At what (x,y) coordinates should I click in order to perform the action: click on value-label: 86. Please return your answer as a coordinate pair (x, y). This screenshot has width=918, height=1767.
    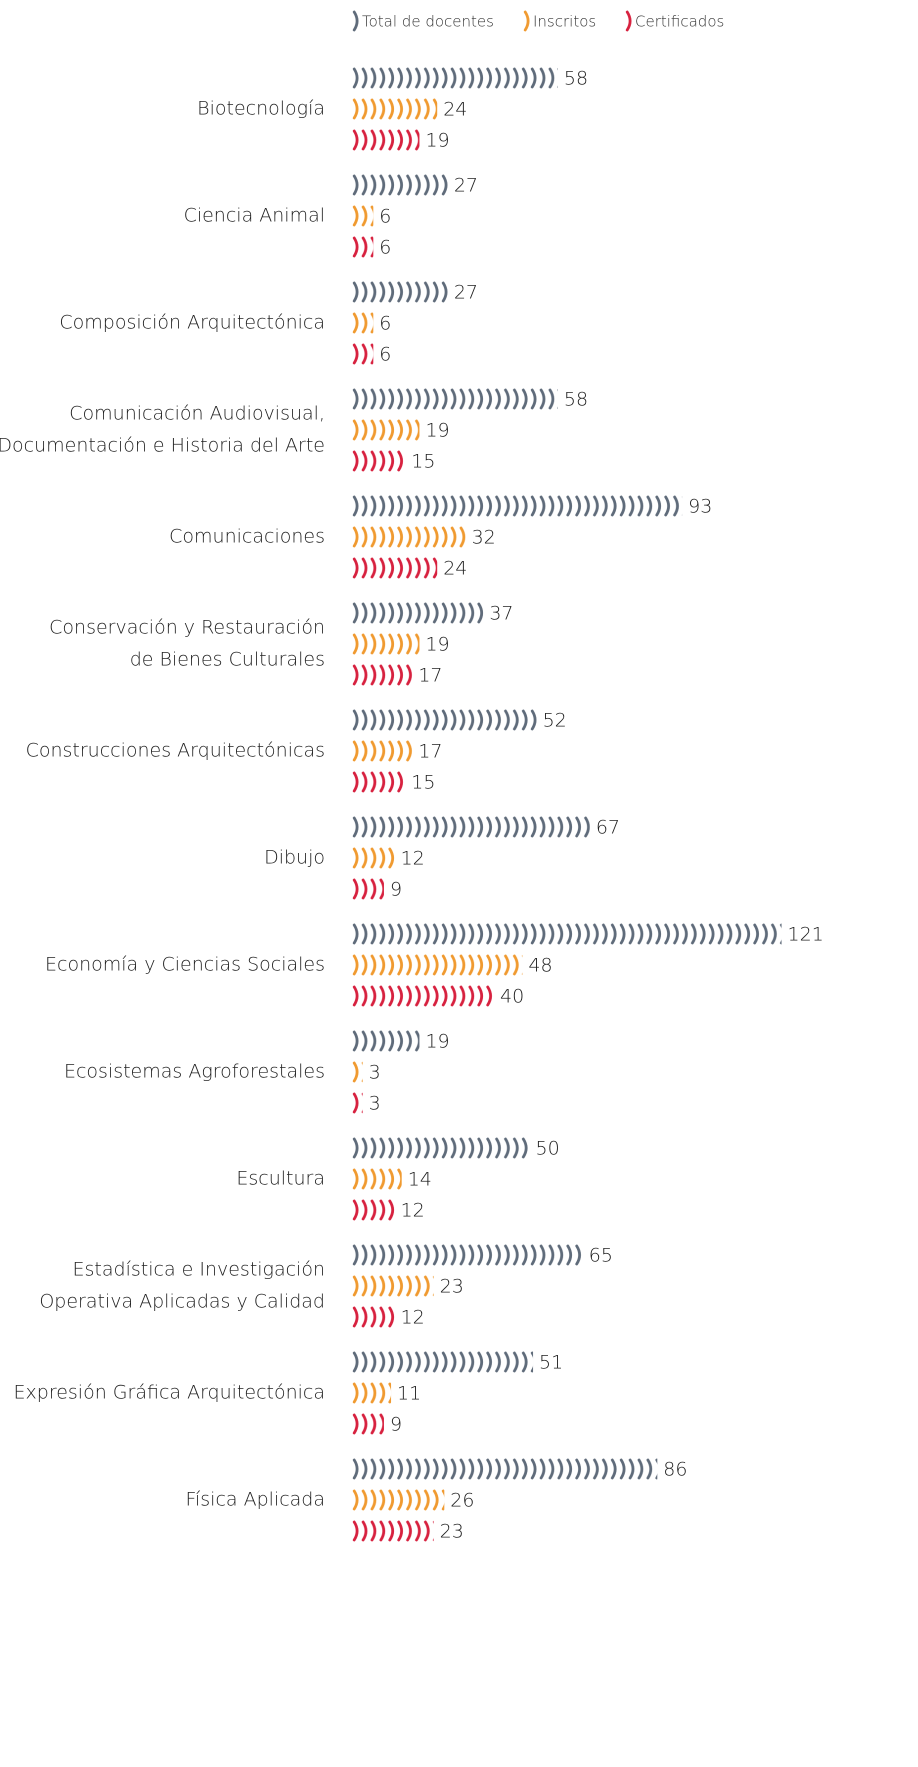
    Looking at the image, I should click on (675, 1470).